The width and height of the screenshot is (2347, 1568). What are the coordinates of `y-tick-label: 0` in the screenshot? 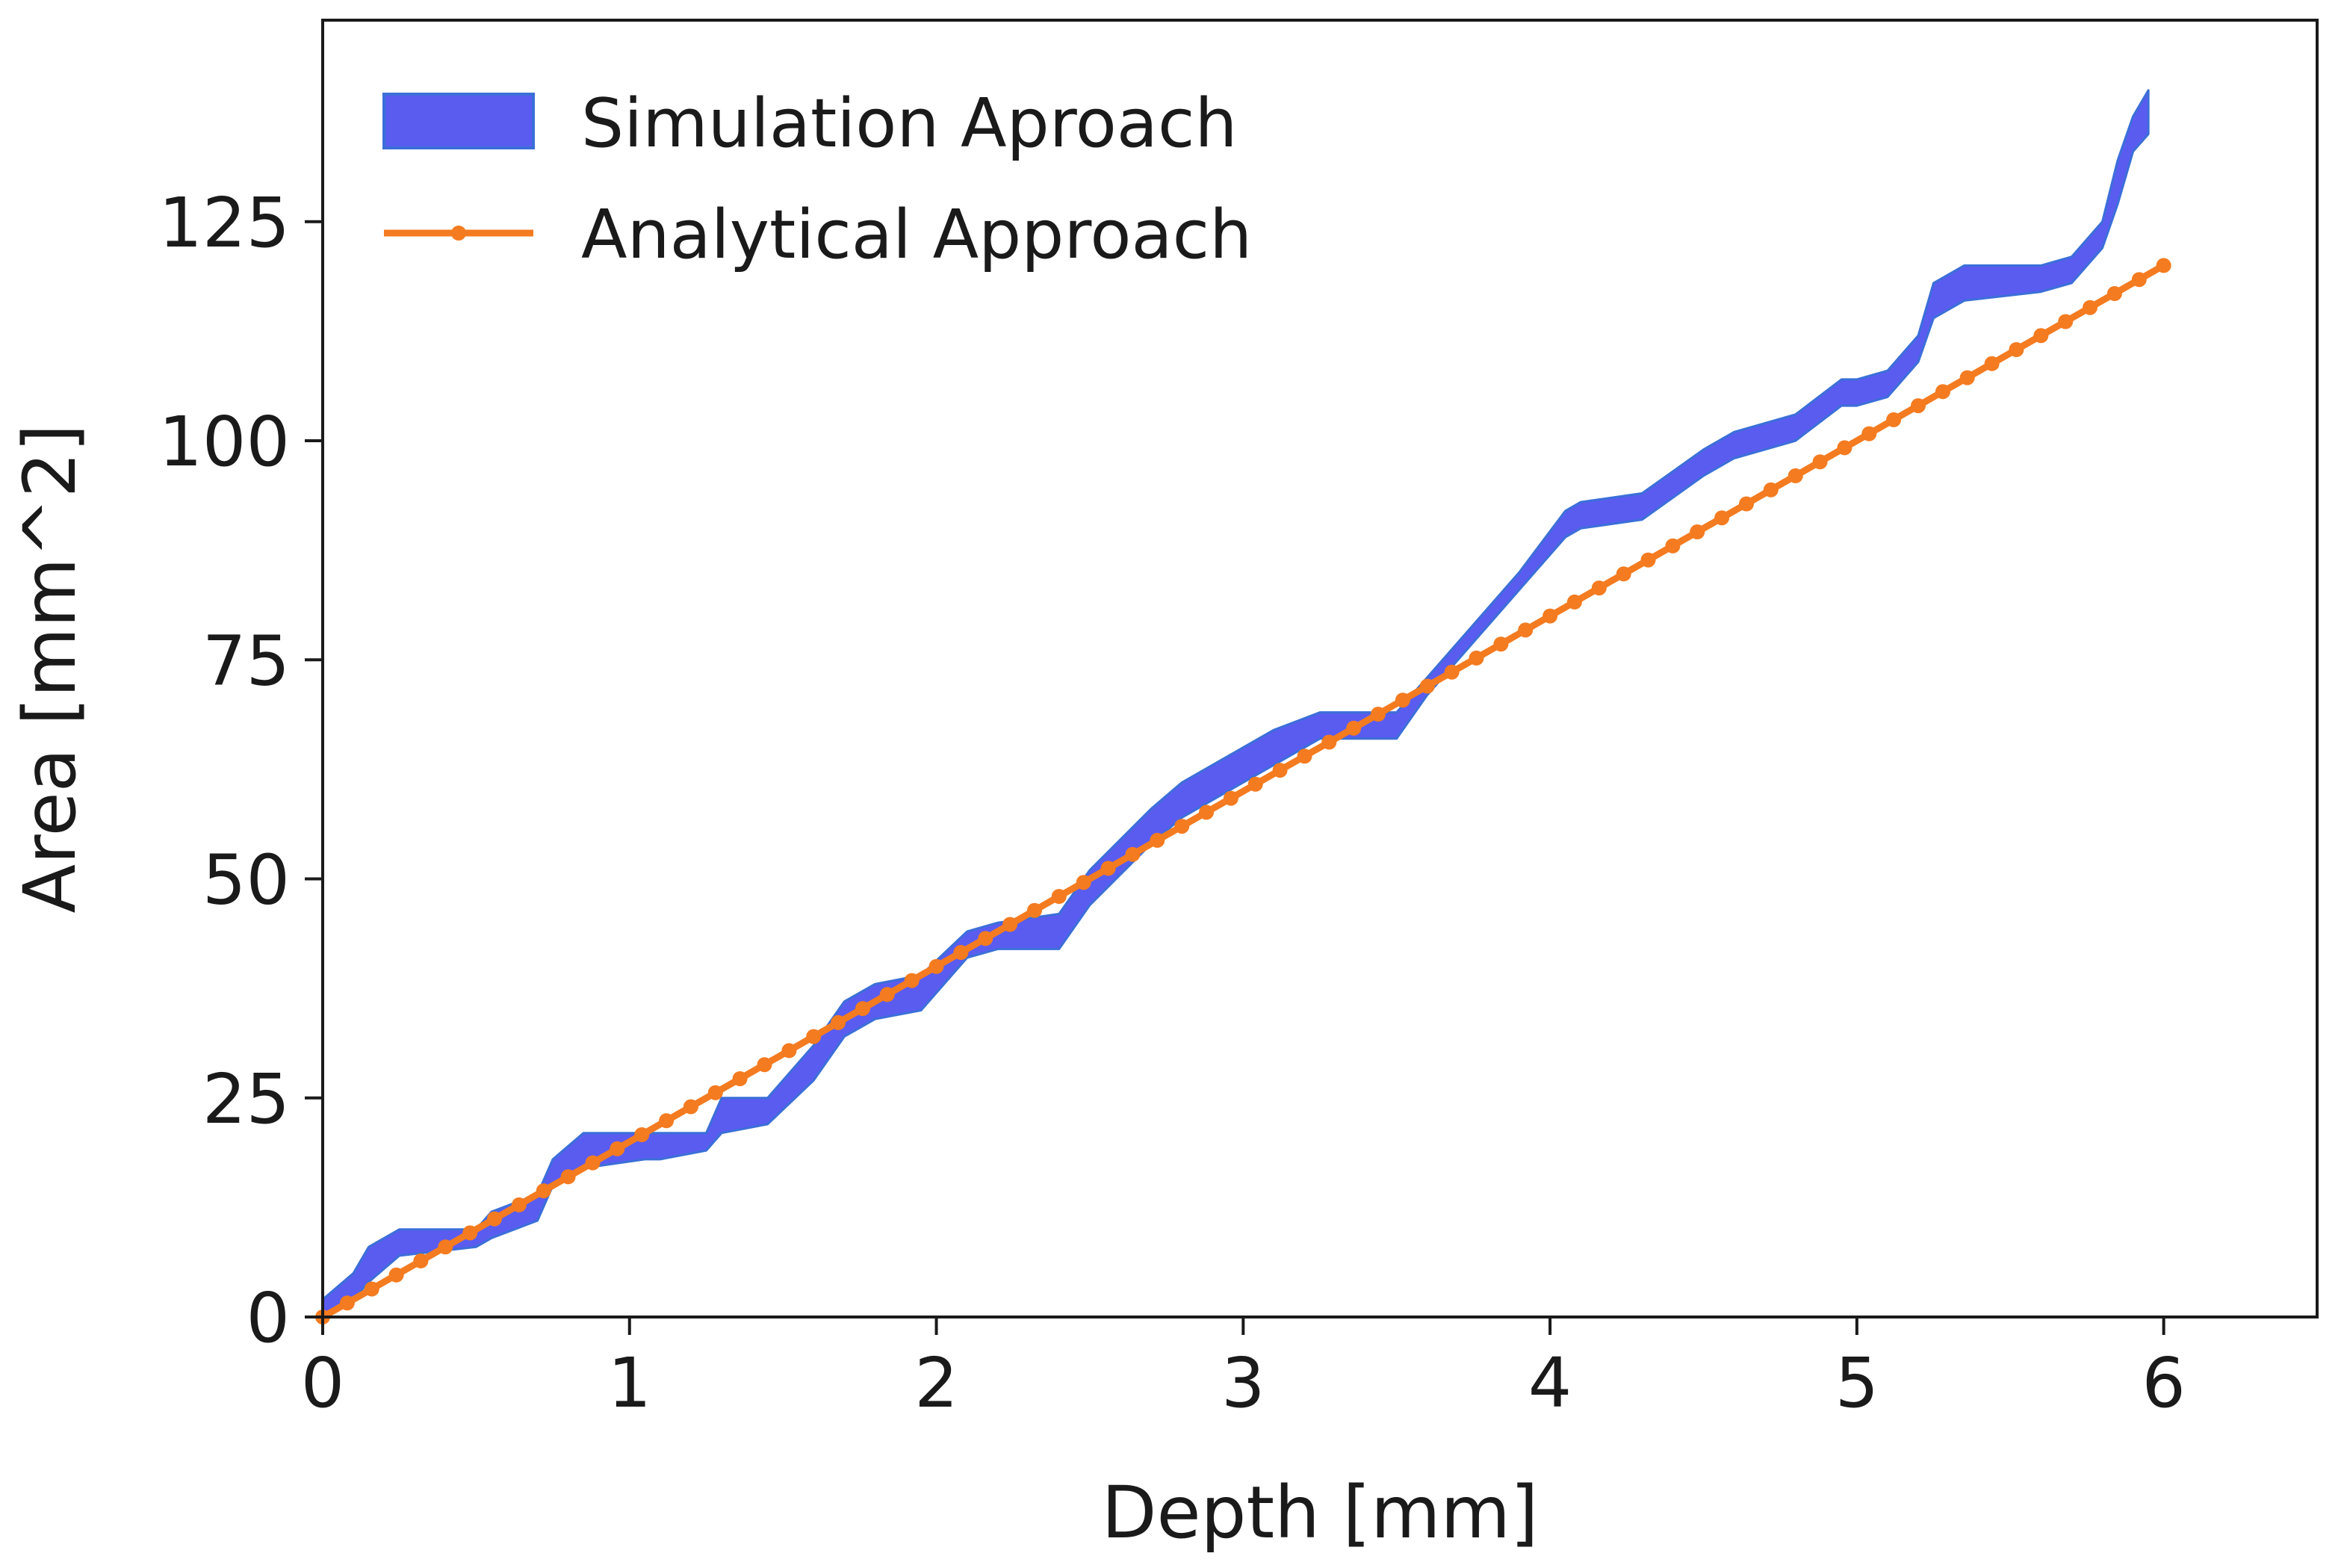 It's located at (268, 1318).